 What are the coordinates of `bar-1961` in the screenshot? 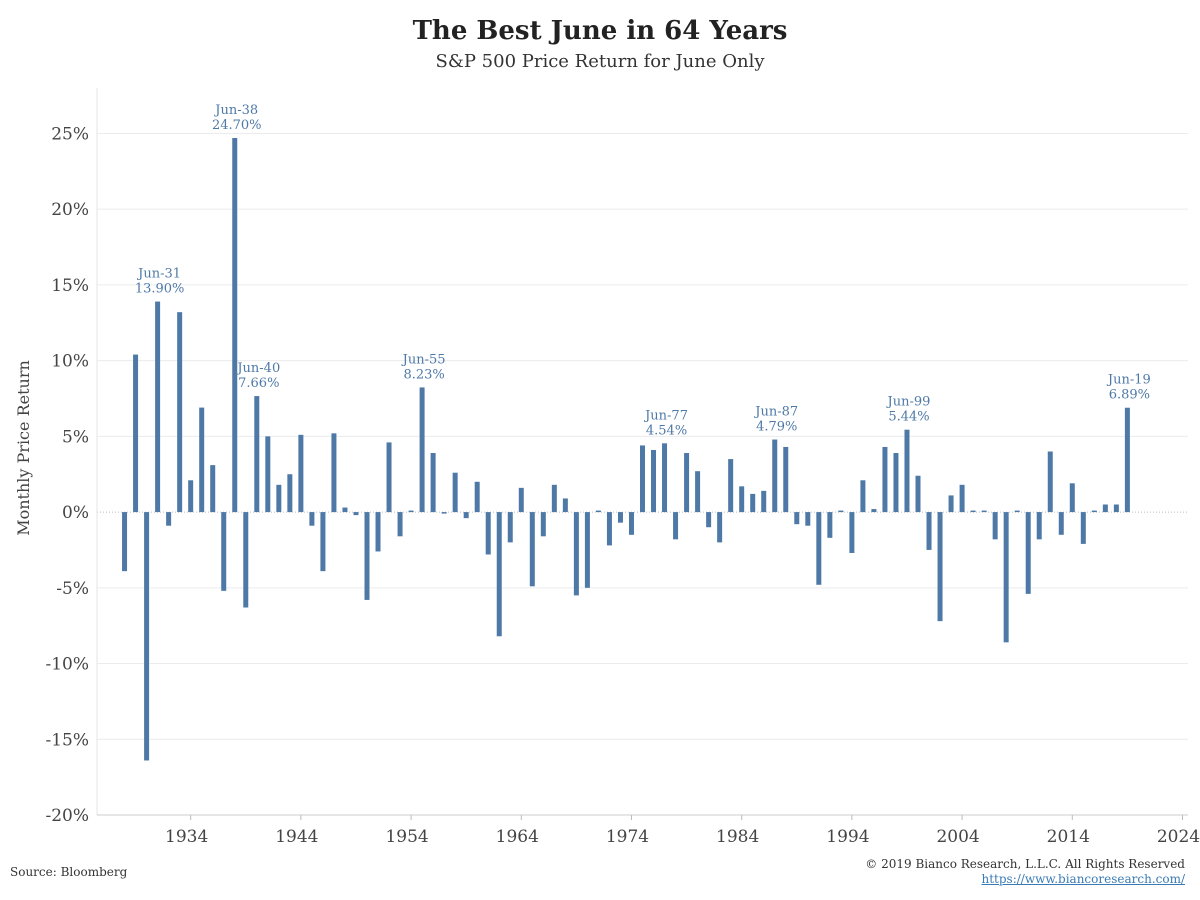 It's located at (488, 533).